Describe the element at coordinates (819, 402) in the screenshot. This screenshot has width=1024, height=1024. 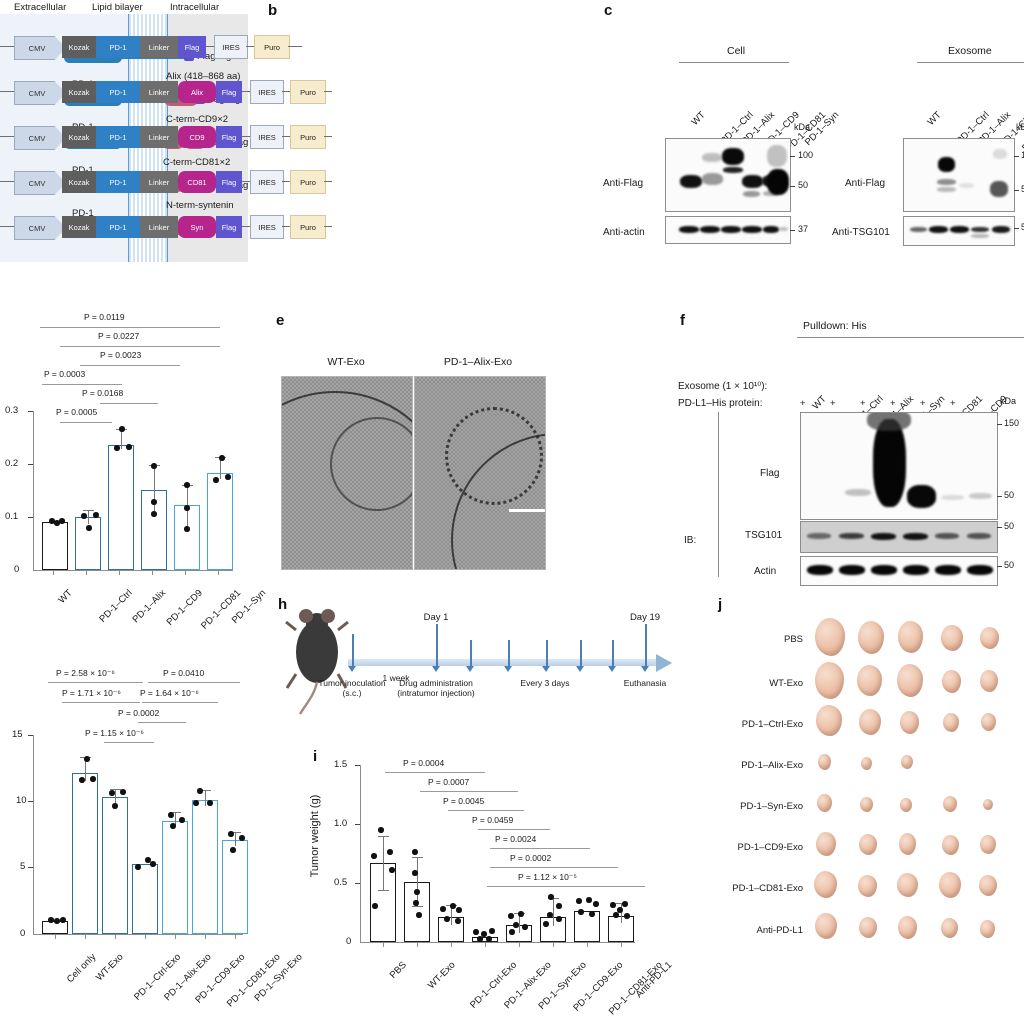
I see `panel-f-lane-0: WT` at that location.